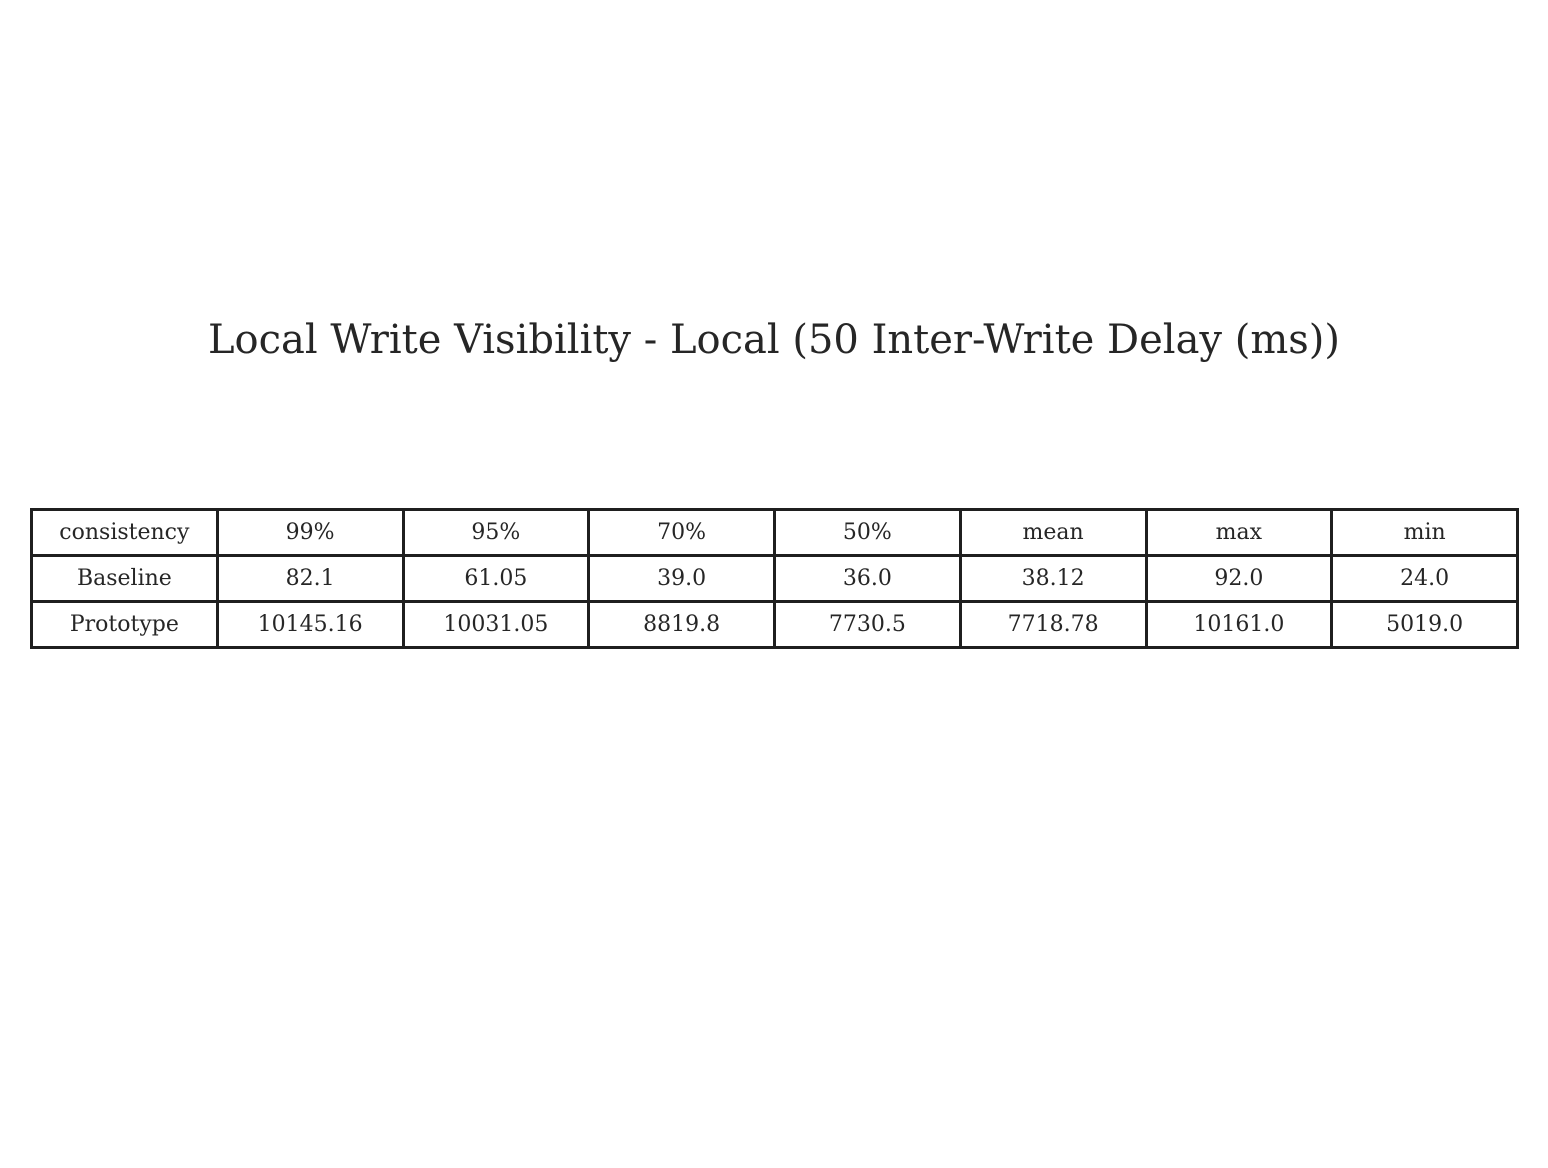 The image size is (1548, 1168). Describe the element at coordinates (1239, 624) in the screenshot. I see `table-cell: 10161.0` at that location.